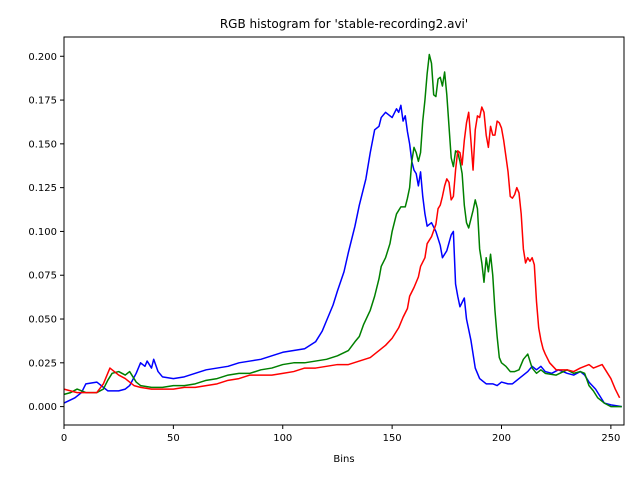  What do you see at coordinates (343, 459) in the screenshot?
I see `x-axis-label: Bins` at bounding box center [343, 459].